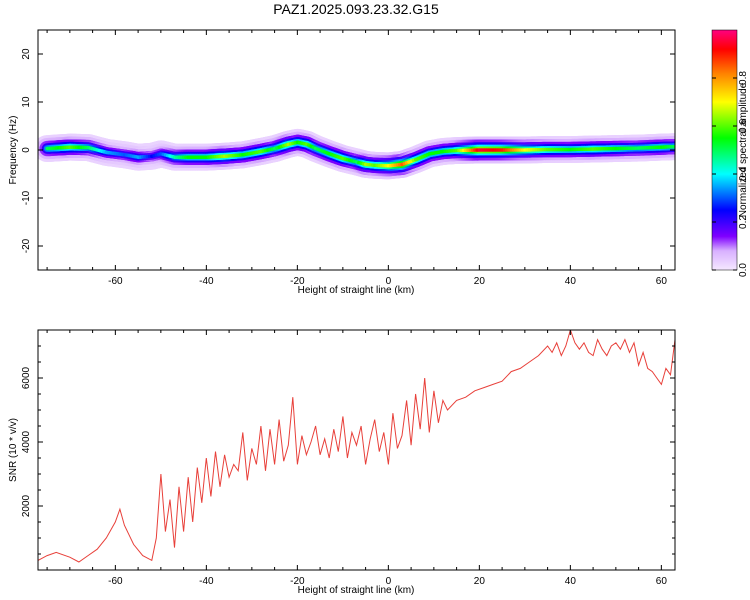  Describe the element at coordinates (389, 581) in the screenshot. I see `snr-x-tick-label: 0` at that location.